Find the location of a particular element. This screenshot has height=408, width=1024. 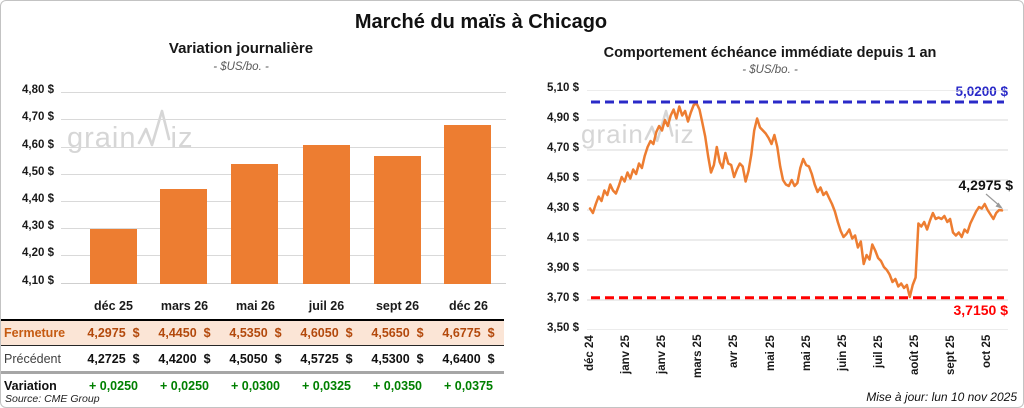

table-cell: + 0,0375 is located at coordinates (468, 385).